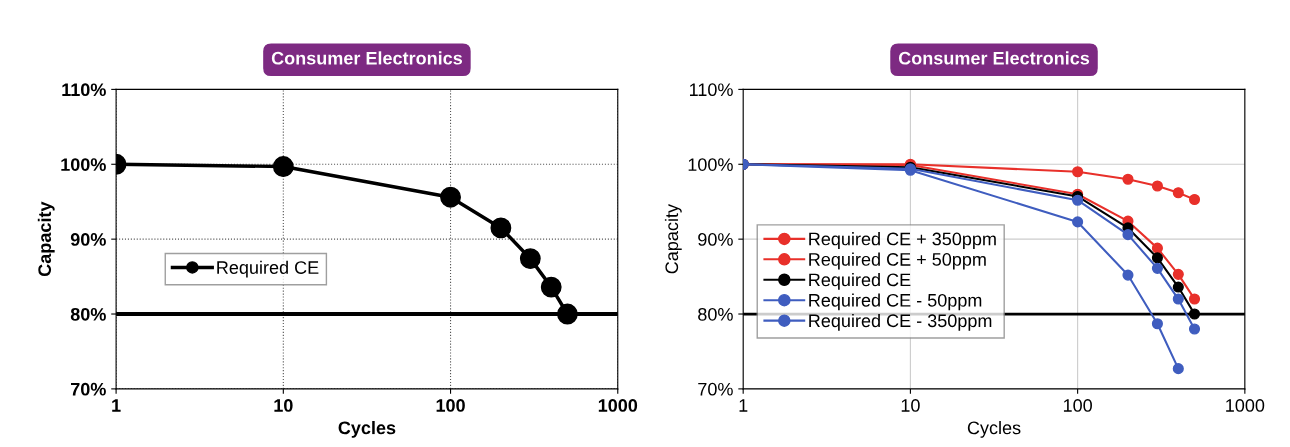  What do you see at coordinates (900, 322) in the screenshot?
I see `legend-label: Required CE - 350ppm` at bounding box center [900, 322].